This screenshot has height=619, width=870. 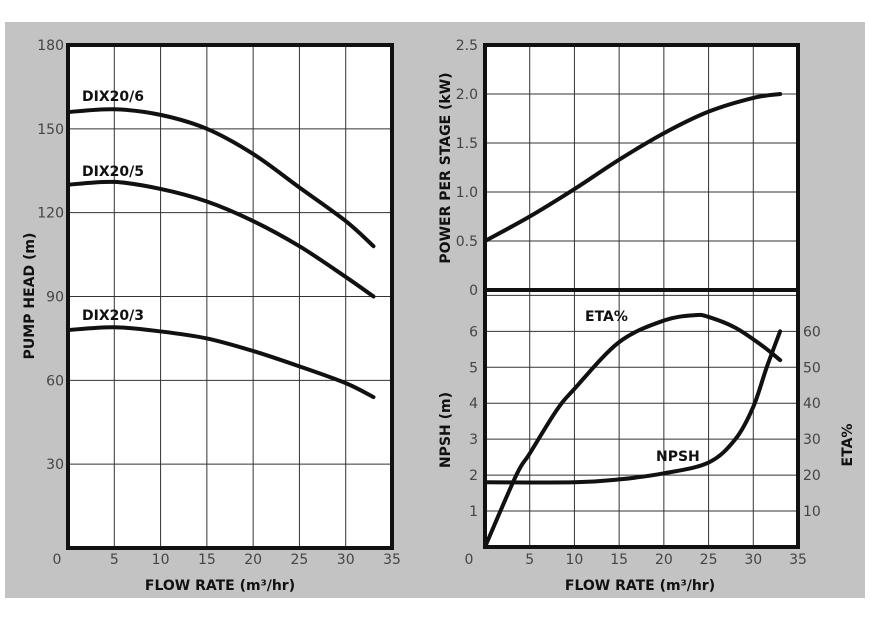 I want to click on y-tick-label: 120, so click(x=50, y=214).